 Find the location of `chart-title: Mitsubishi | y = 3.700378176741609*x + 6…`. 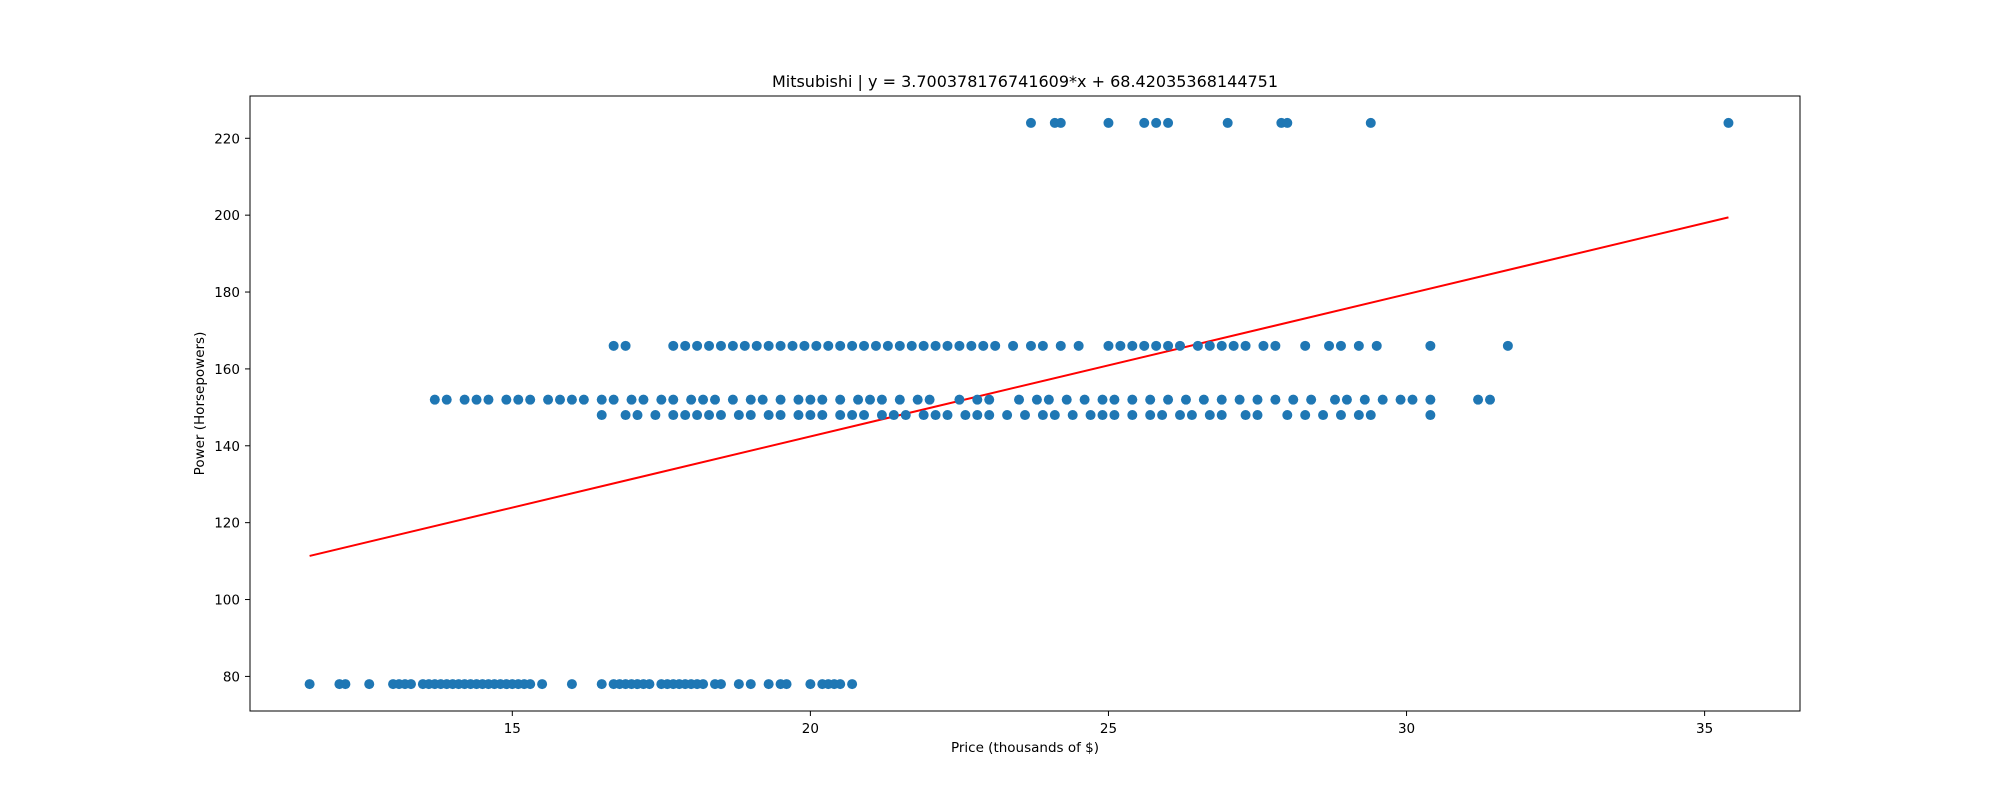

chart-title: Mitsubishi | y = 3.700378176741609*x + 6… is located at coordinates (1025, 81).